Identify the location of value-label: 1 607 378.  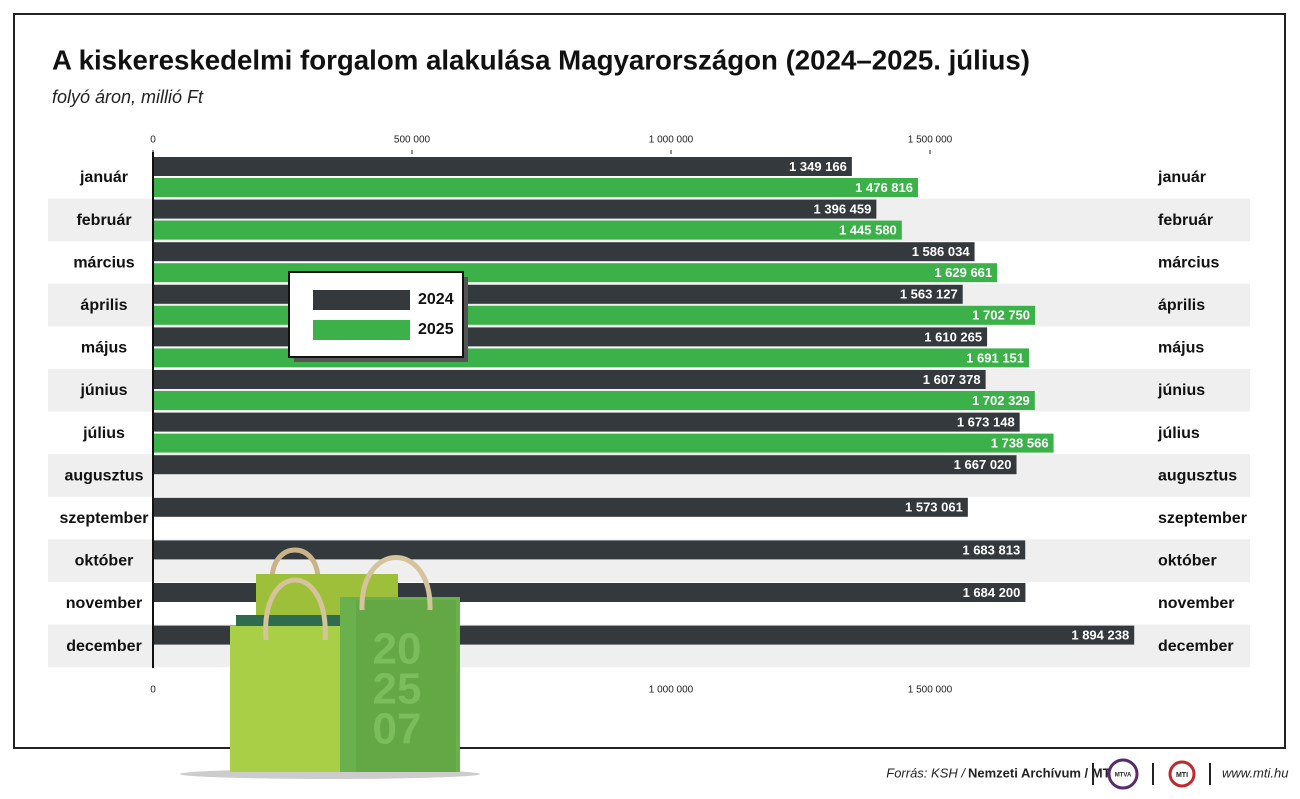
(952, 379).